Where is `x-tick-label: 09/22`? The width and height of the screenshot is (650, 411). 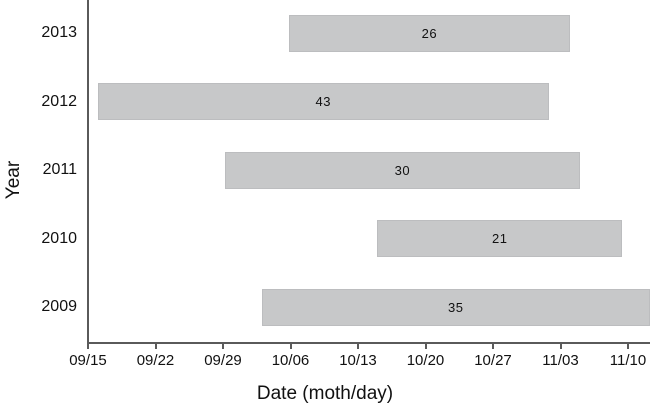
x-tick-label: 09/22 is located at coordinates (155, 360).